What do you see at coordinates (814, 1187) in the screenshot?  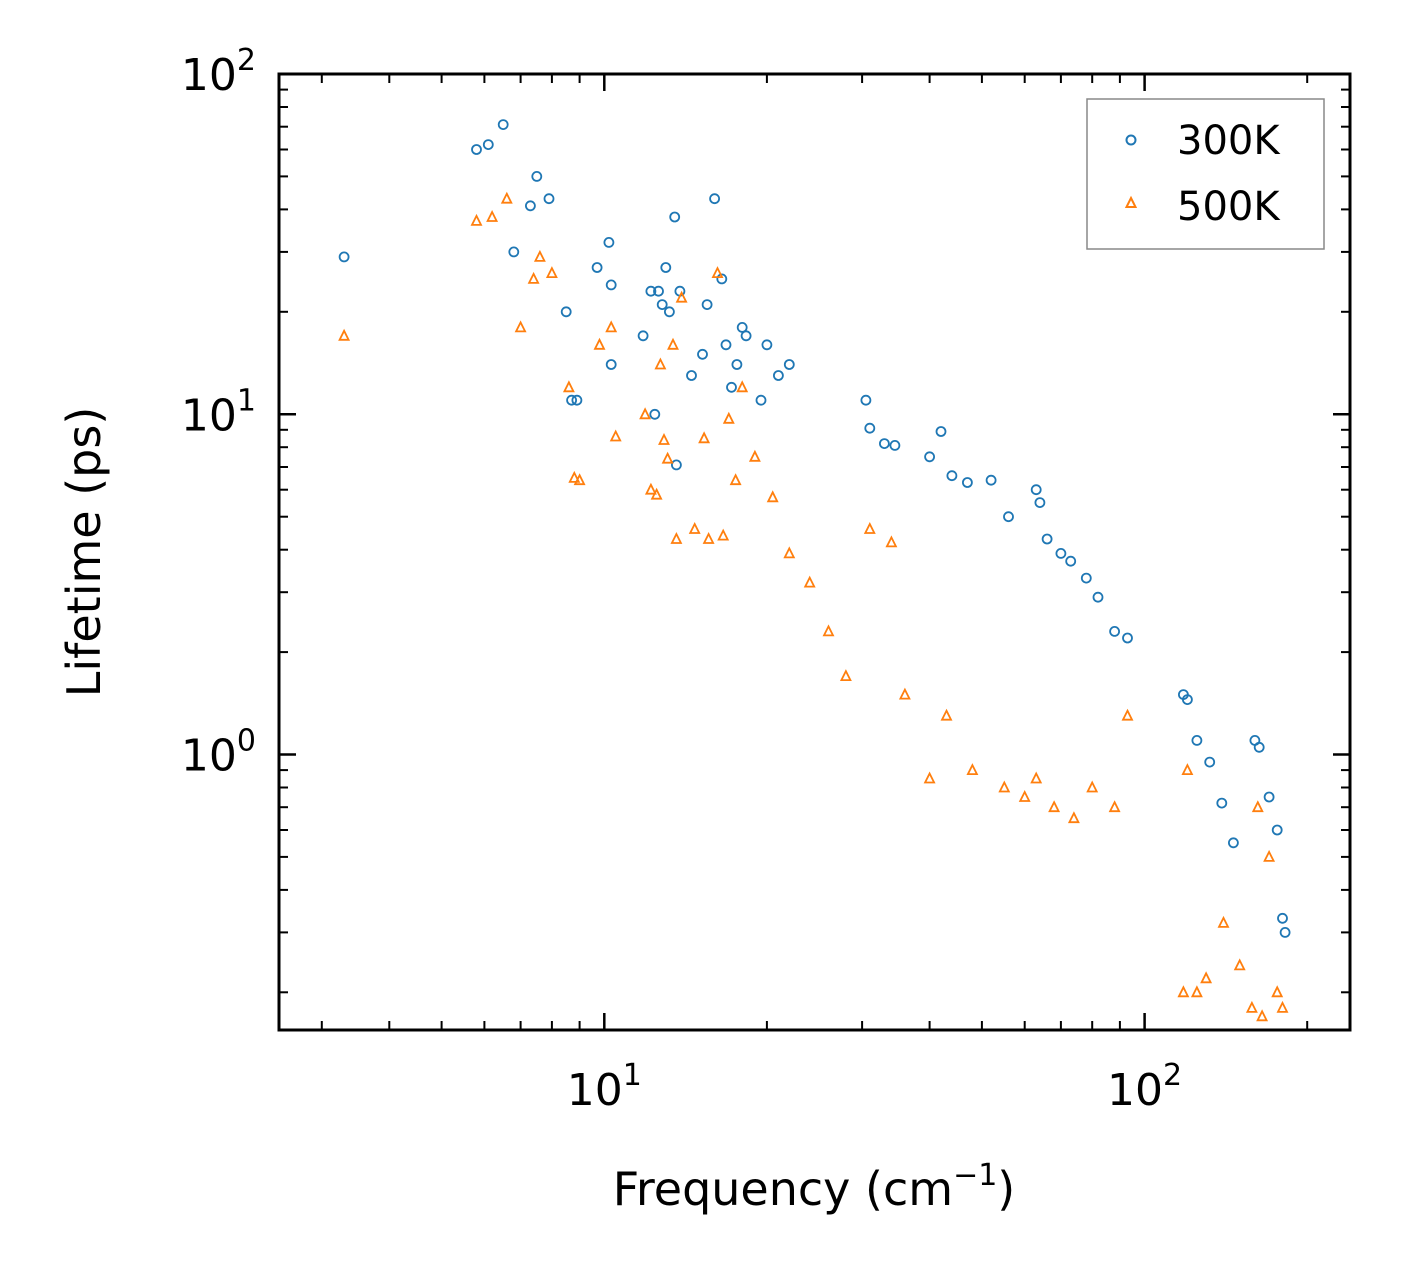 I see `x-axis-label: Frequency (cm−1)` at bounding box center [814, 1187].